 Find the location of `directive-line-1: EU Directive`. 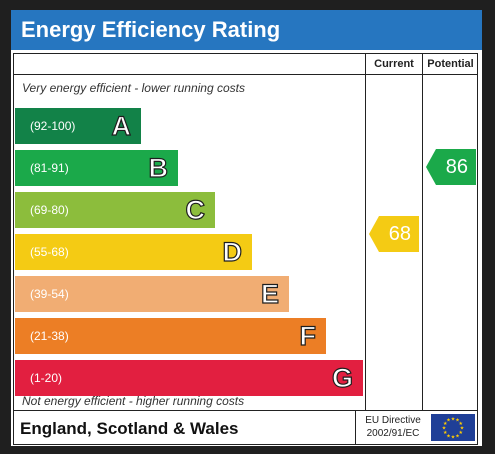

directive-line-1: EU Directive is located at coordinates (393, 420).